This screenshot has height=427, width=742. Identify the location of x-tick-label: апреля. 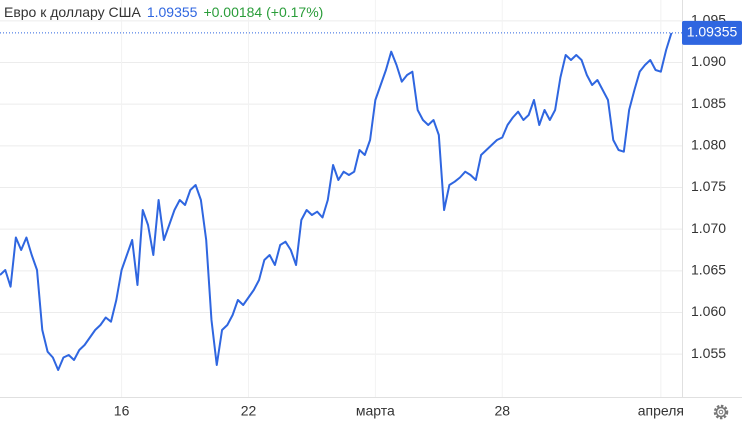
(661, 411).